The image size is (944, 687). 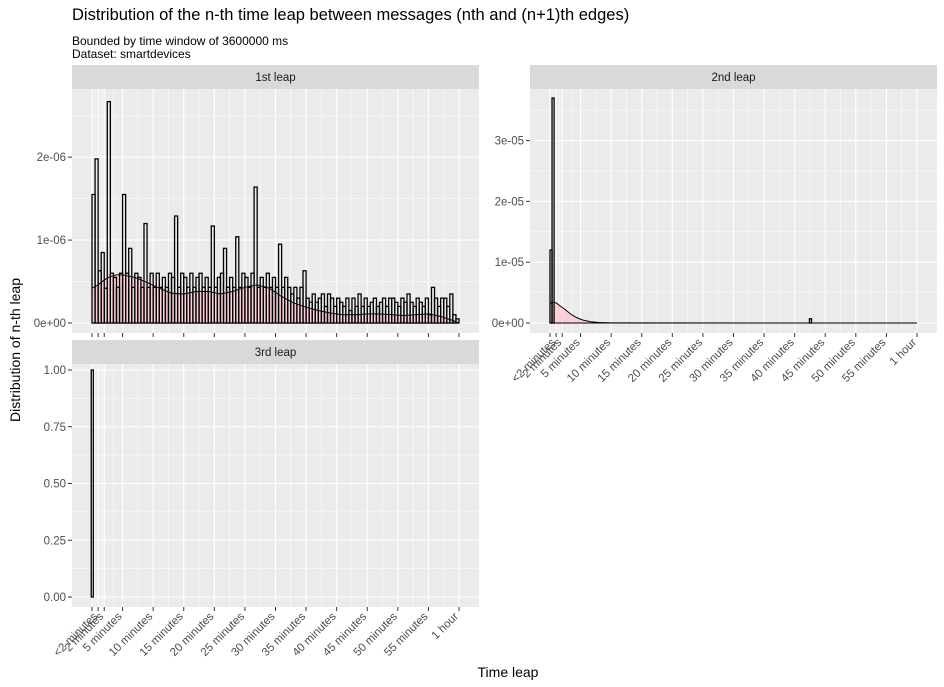 I want to click on chart-subtitle-window: Bounded by time window of 3600000 ms, so click(x=180, y=41).